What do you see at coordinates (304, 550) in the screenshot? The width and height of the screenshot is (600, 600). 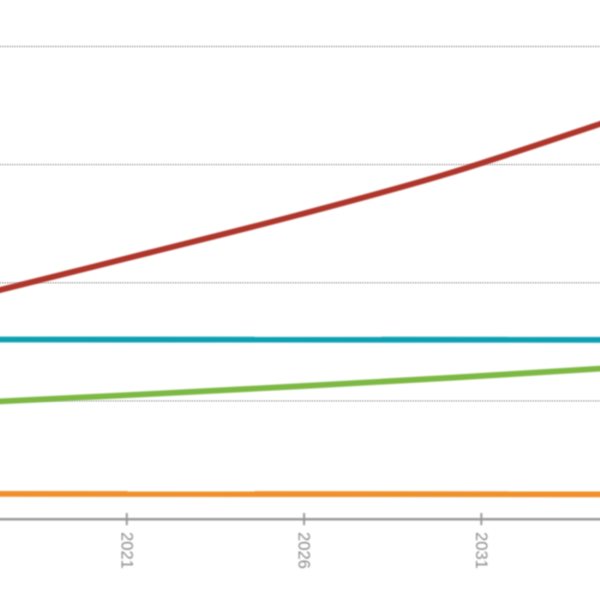 I see `svg-text: 2026` at bounding box center [304, 550].